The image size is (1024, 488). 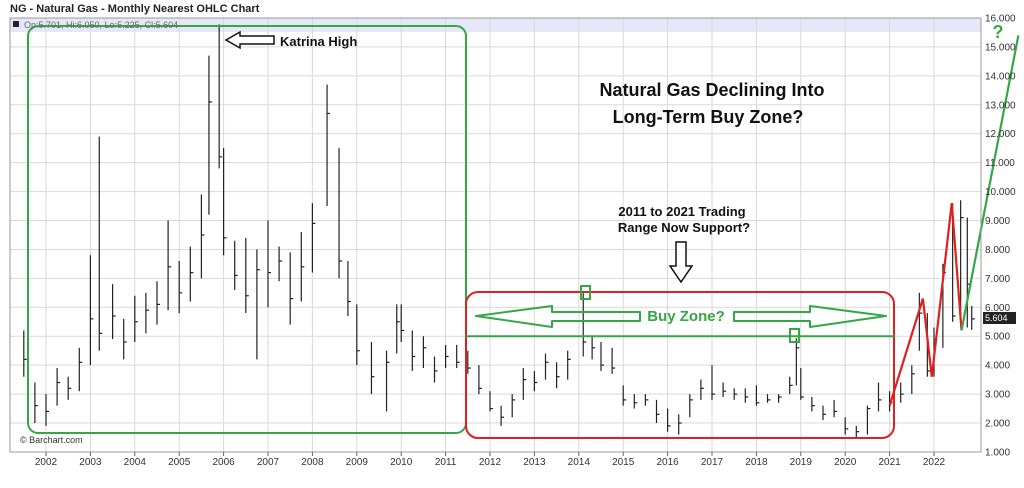 I want to click on x-tick-label: 2009, so click(x=357, y=462).